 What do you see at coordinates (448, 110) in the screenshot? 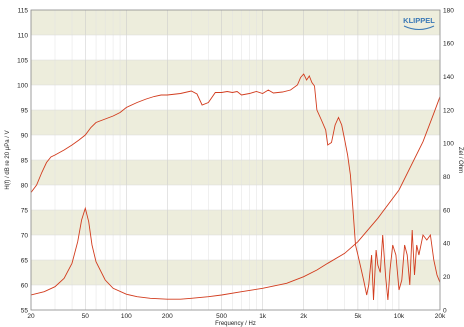
I see `right-y-tick-label: 120` at bounding box center [448, 110].